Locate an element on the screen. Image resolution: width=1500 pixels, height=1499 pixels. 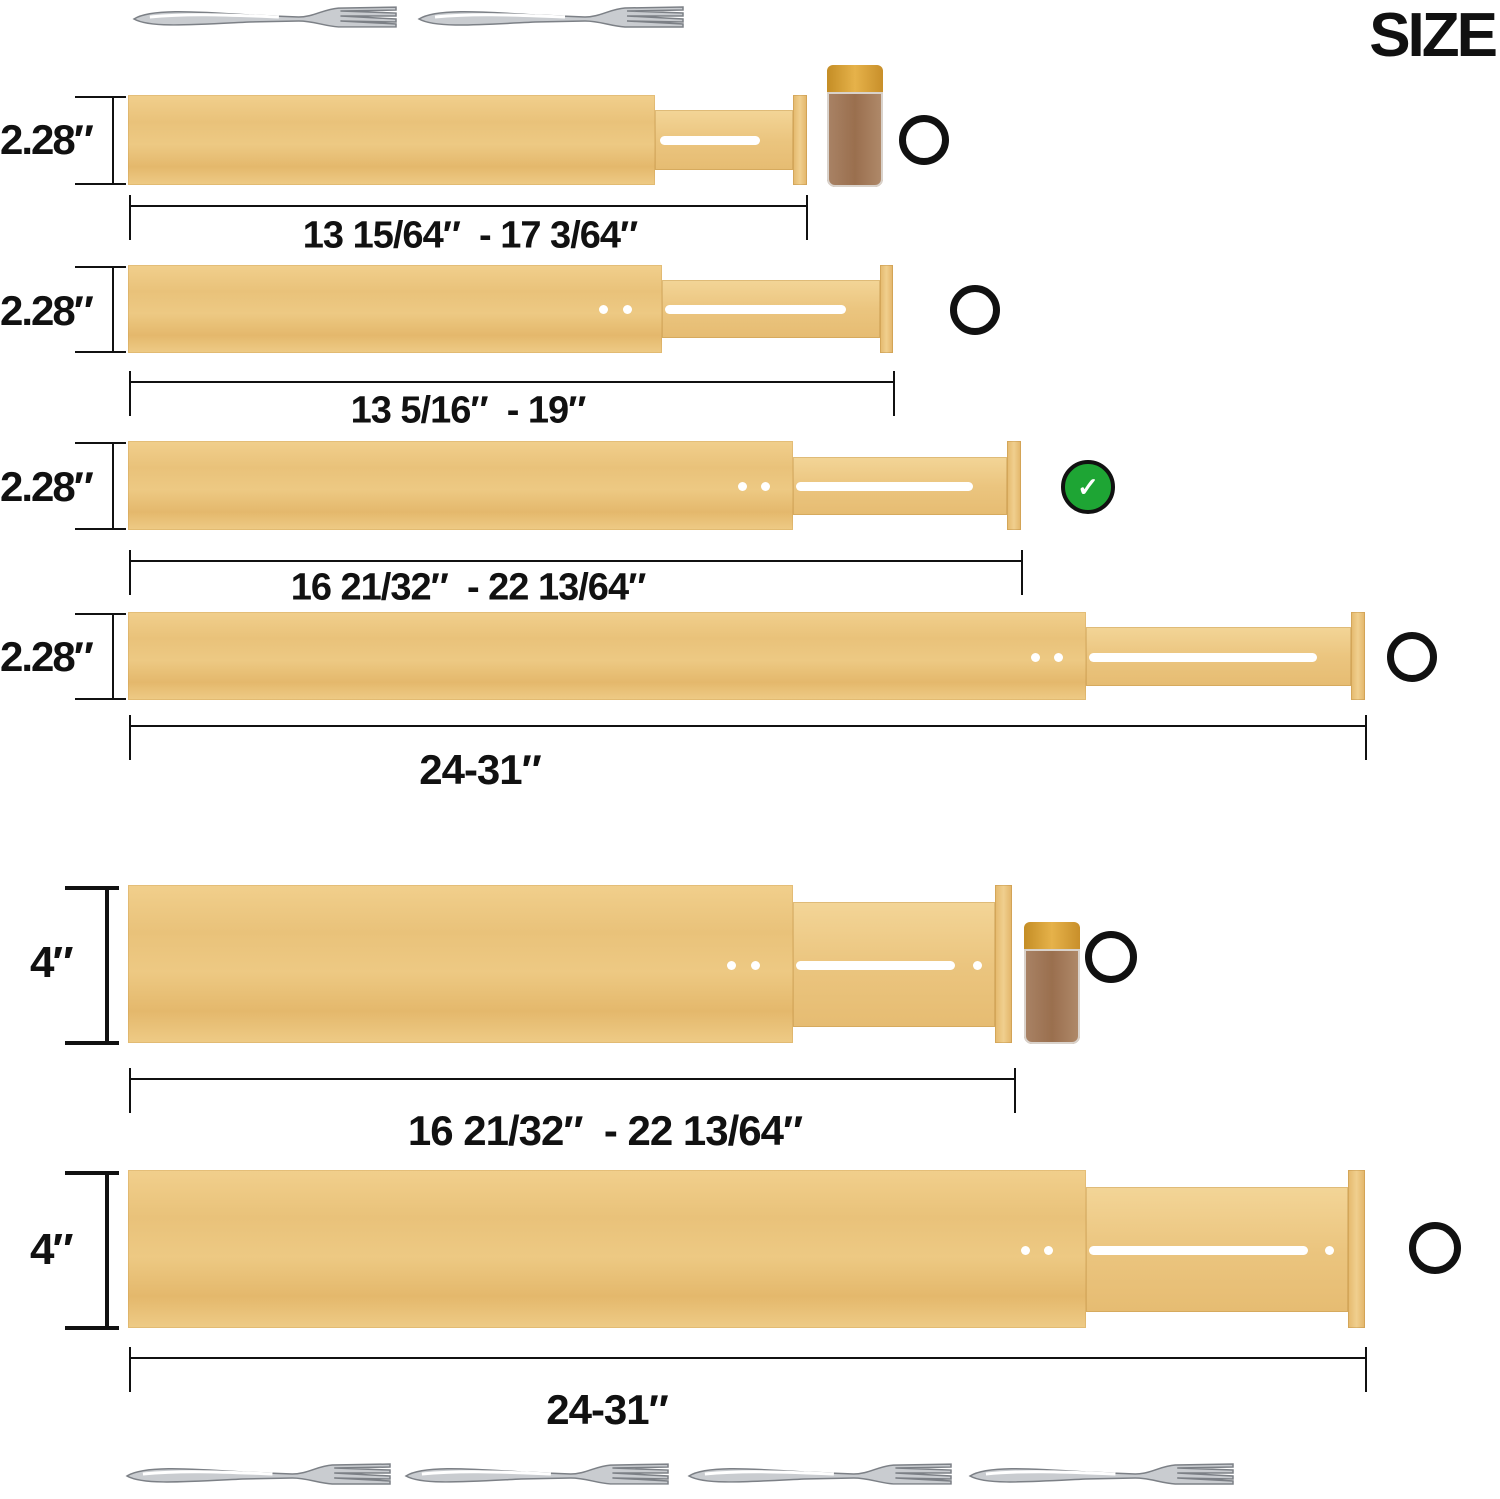
length-label: 13 15/64″ - 17 3/64″ is located at coordinates (470, 235).